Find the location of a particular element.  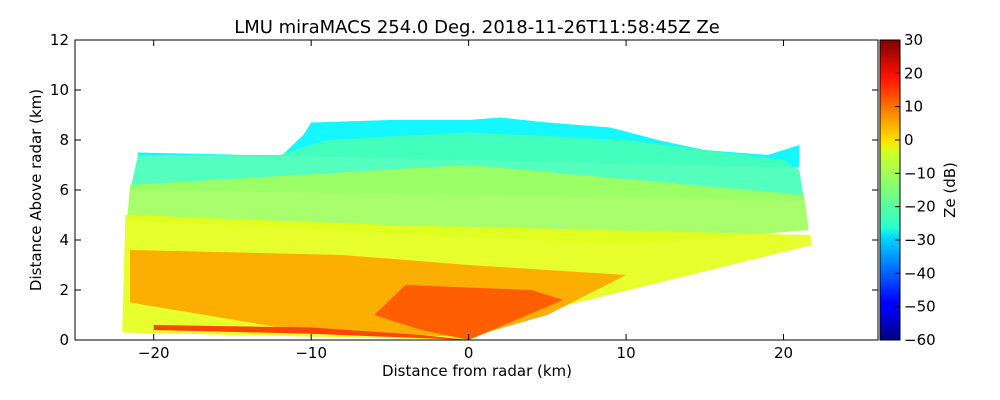

x-tick-label: 10 is located at coordinates (626, 353).